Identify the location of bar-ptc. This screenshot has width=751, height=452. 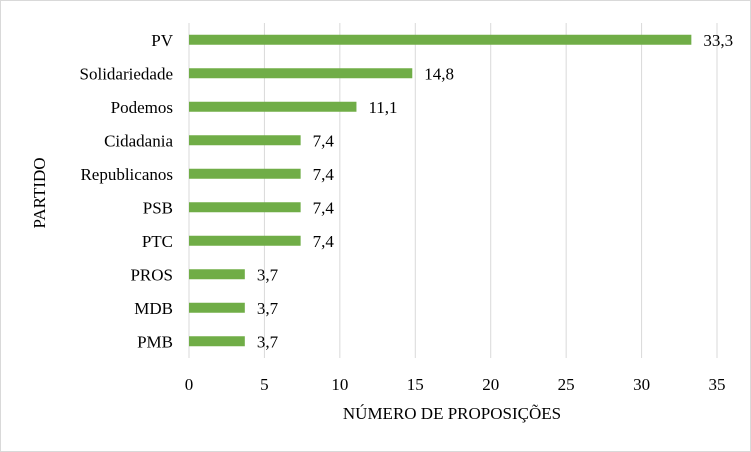
(245, 240).